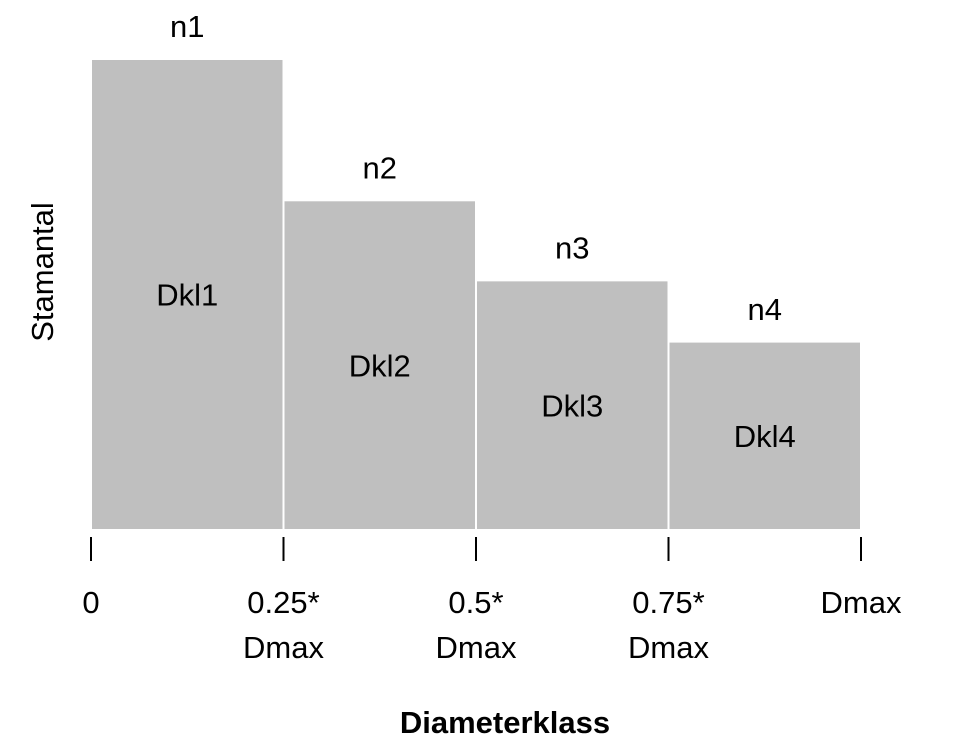 The height and width of the screenshot is (747, 959). What do you see at coordinates (765, 309) in the screenshot?
I see `bar-top-label: n4` at bounding box center [765, 309].